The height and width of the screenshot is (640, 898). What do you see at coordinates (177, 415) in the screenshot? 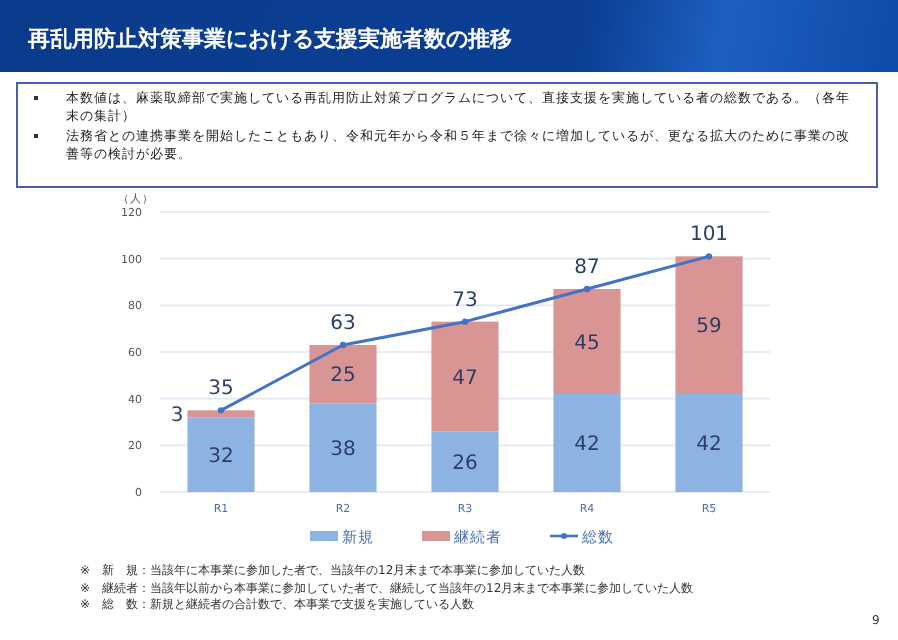
I see `data-label: 3` at bounding box center [177, 415].